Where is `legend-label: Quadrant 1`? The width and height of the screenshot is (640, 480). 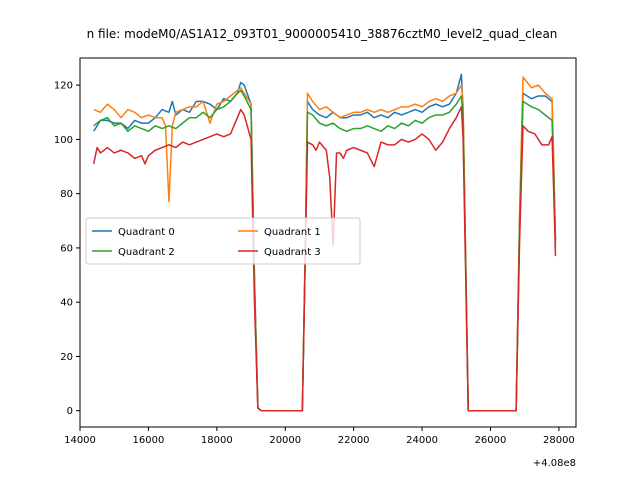
legend-label: Quadrant 1 is located at coordinates (292, 232).